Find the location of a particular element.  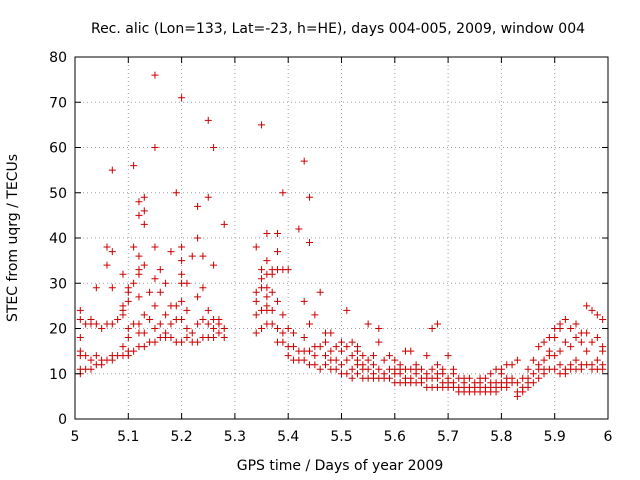

x-tick-label: 5.2 is located at coordinates (181, 437).